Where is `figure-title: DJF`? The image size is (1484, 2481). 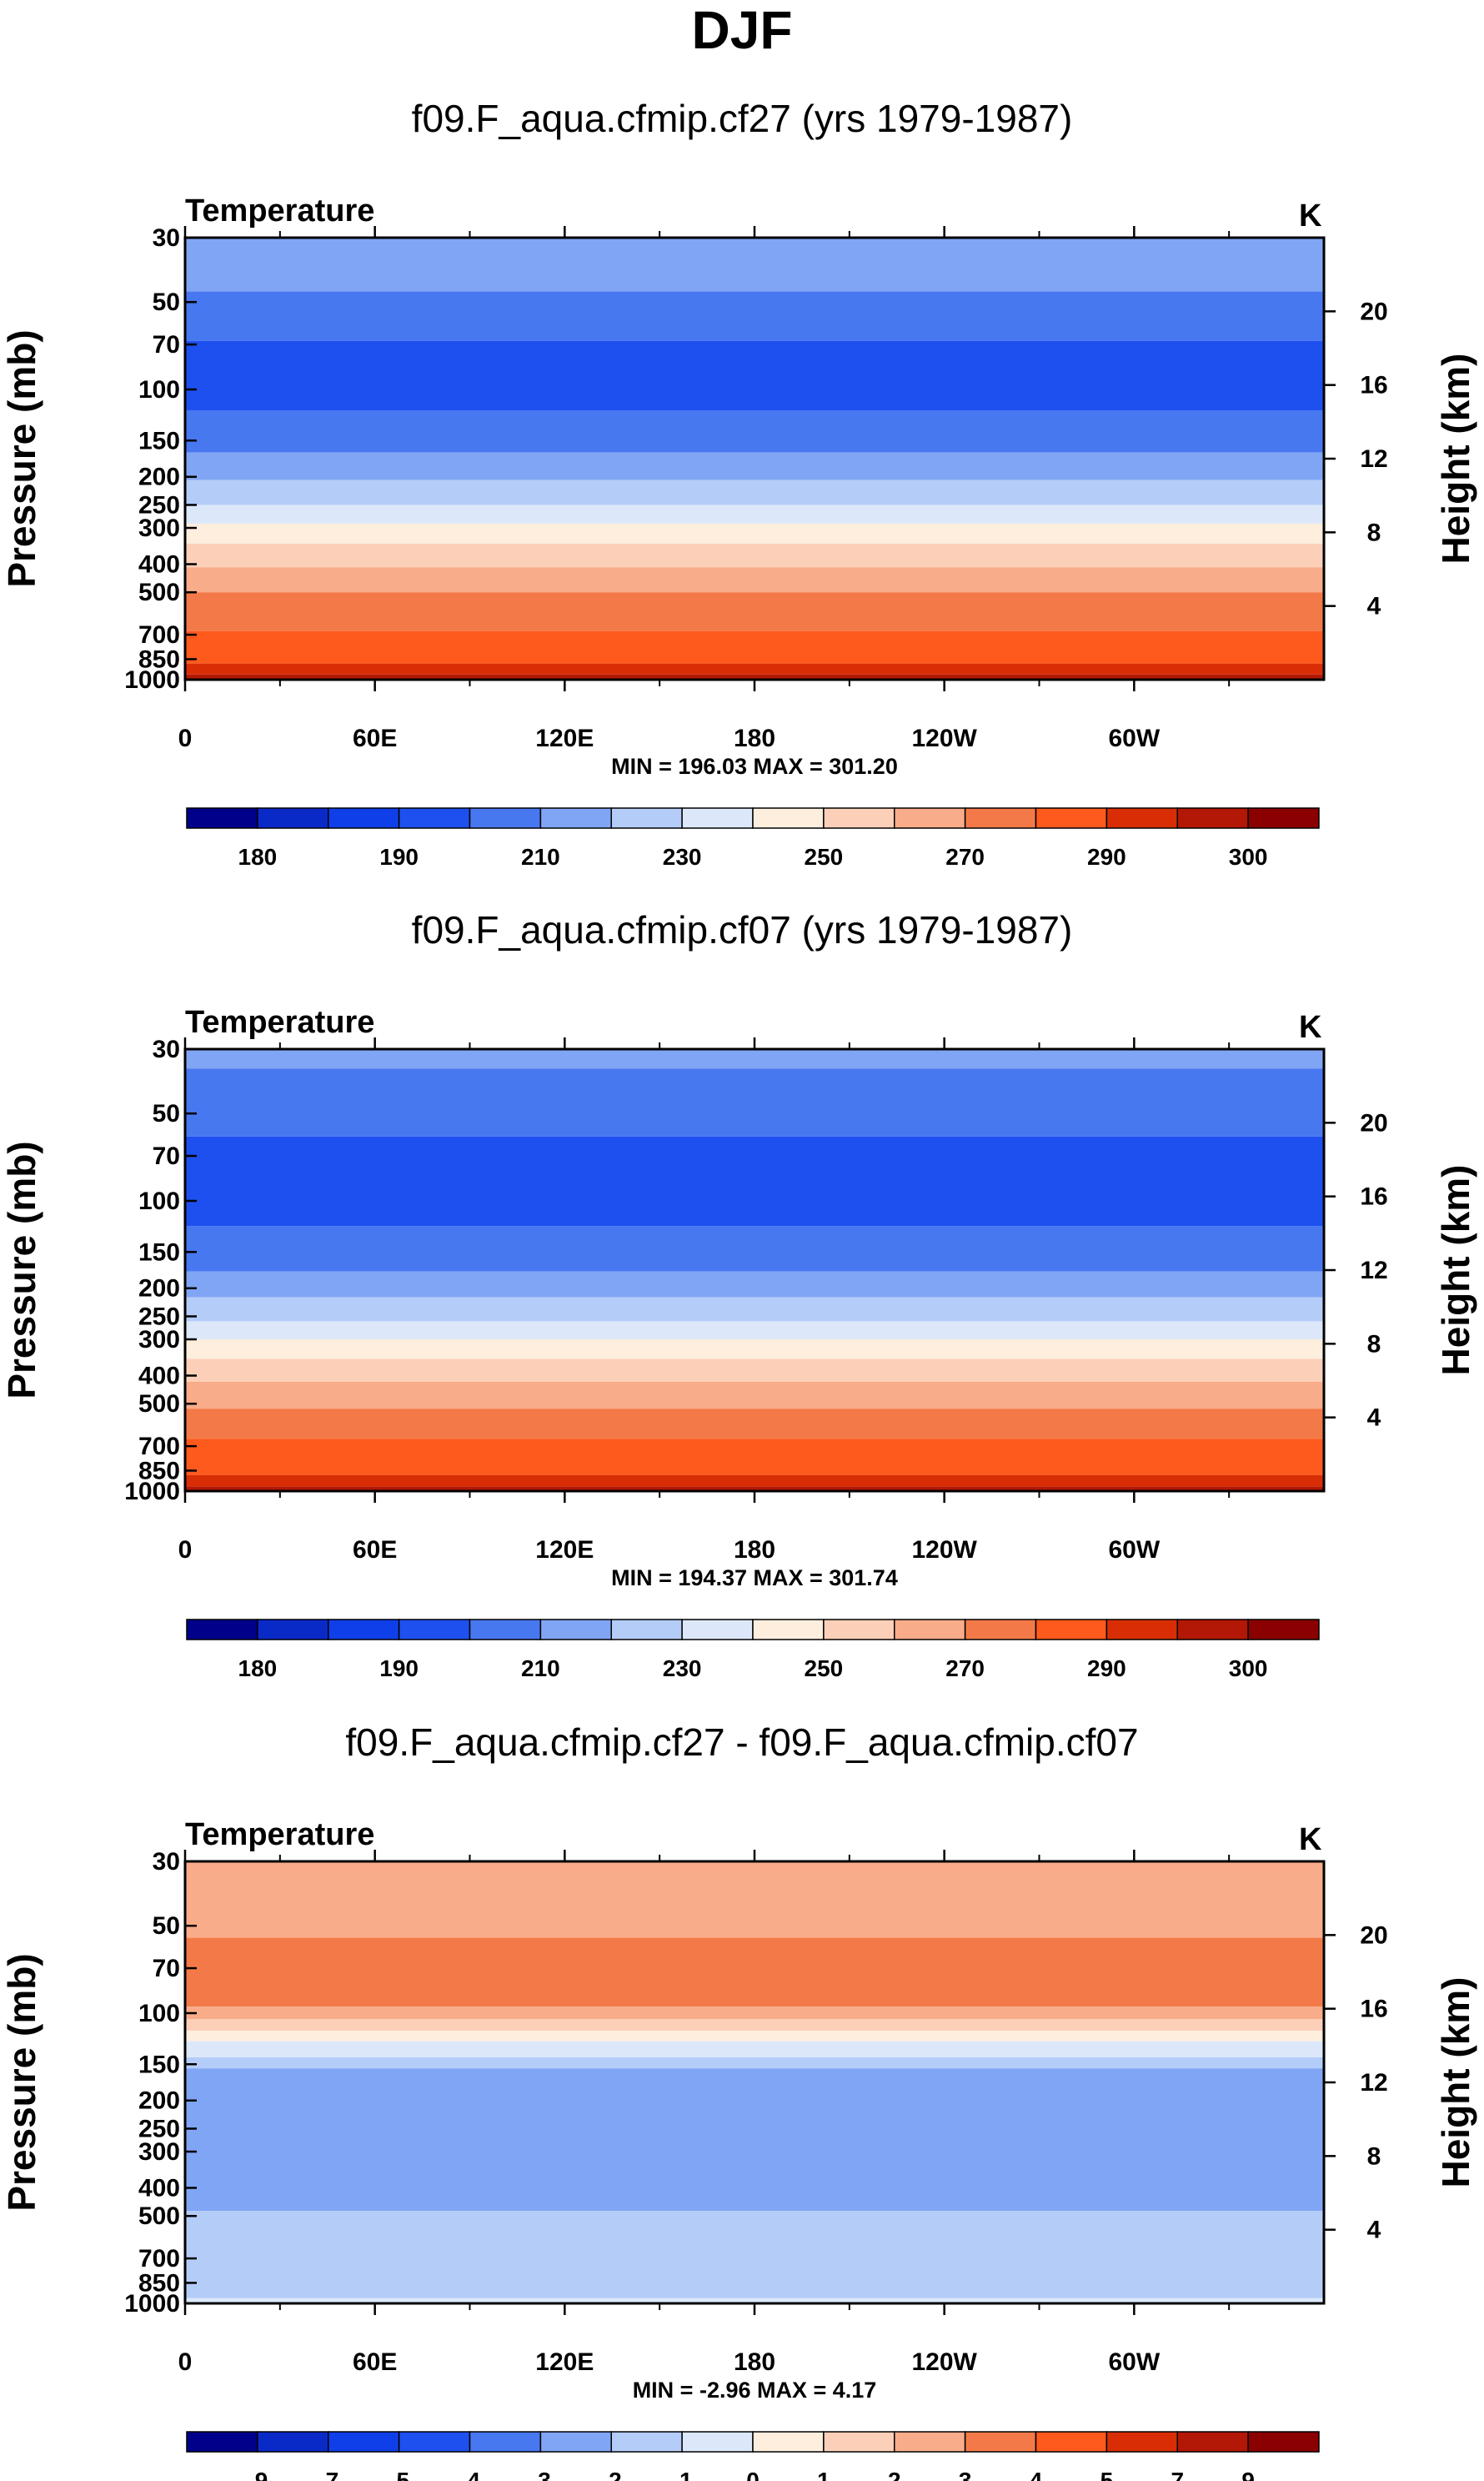
figure-title: DJF is located at coordinates (742, 30).